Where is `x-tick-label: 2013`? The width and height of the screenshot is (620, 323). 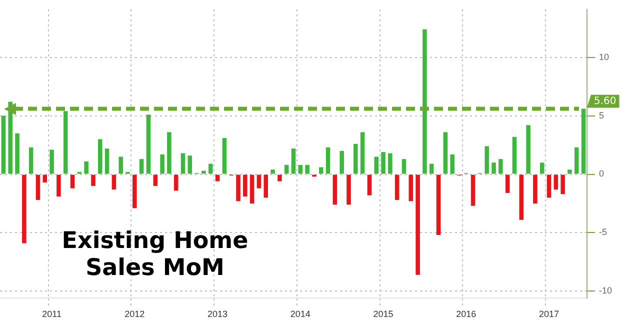 x-tick-label: 2013 is located at coordinates (218, 314).